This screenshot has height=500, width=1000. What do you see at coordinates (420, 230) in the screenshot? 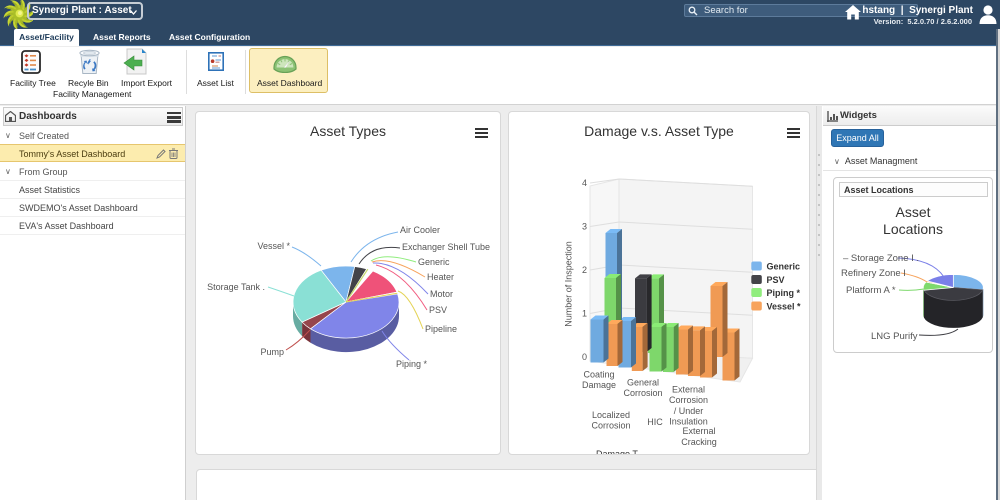
I see `svg-text: Air Cooler` at bounding box center [420, 230].